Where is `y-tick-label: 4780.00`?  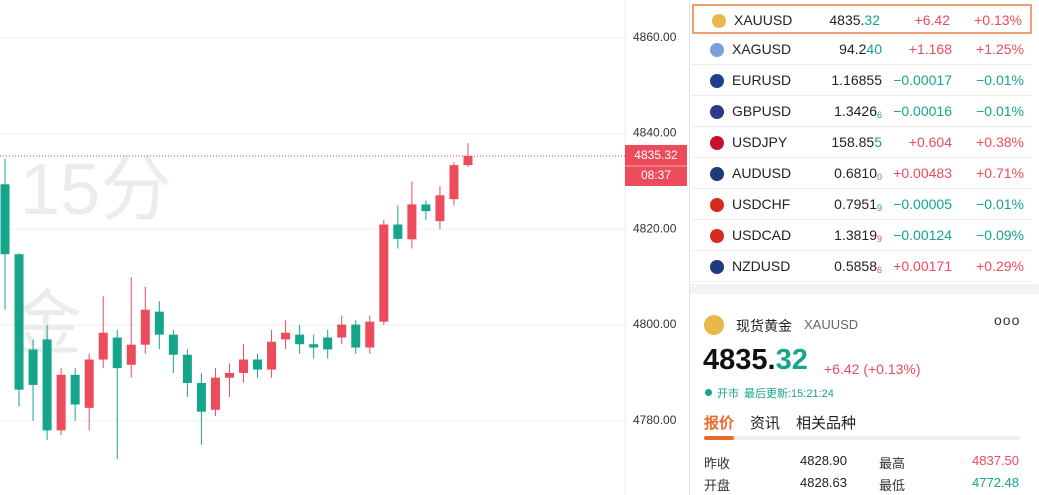 y-tick-label: 4780.00 is located at coordinates (655, 420).